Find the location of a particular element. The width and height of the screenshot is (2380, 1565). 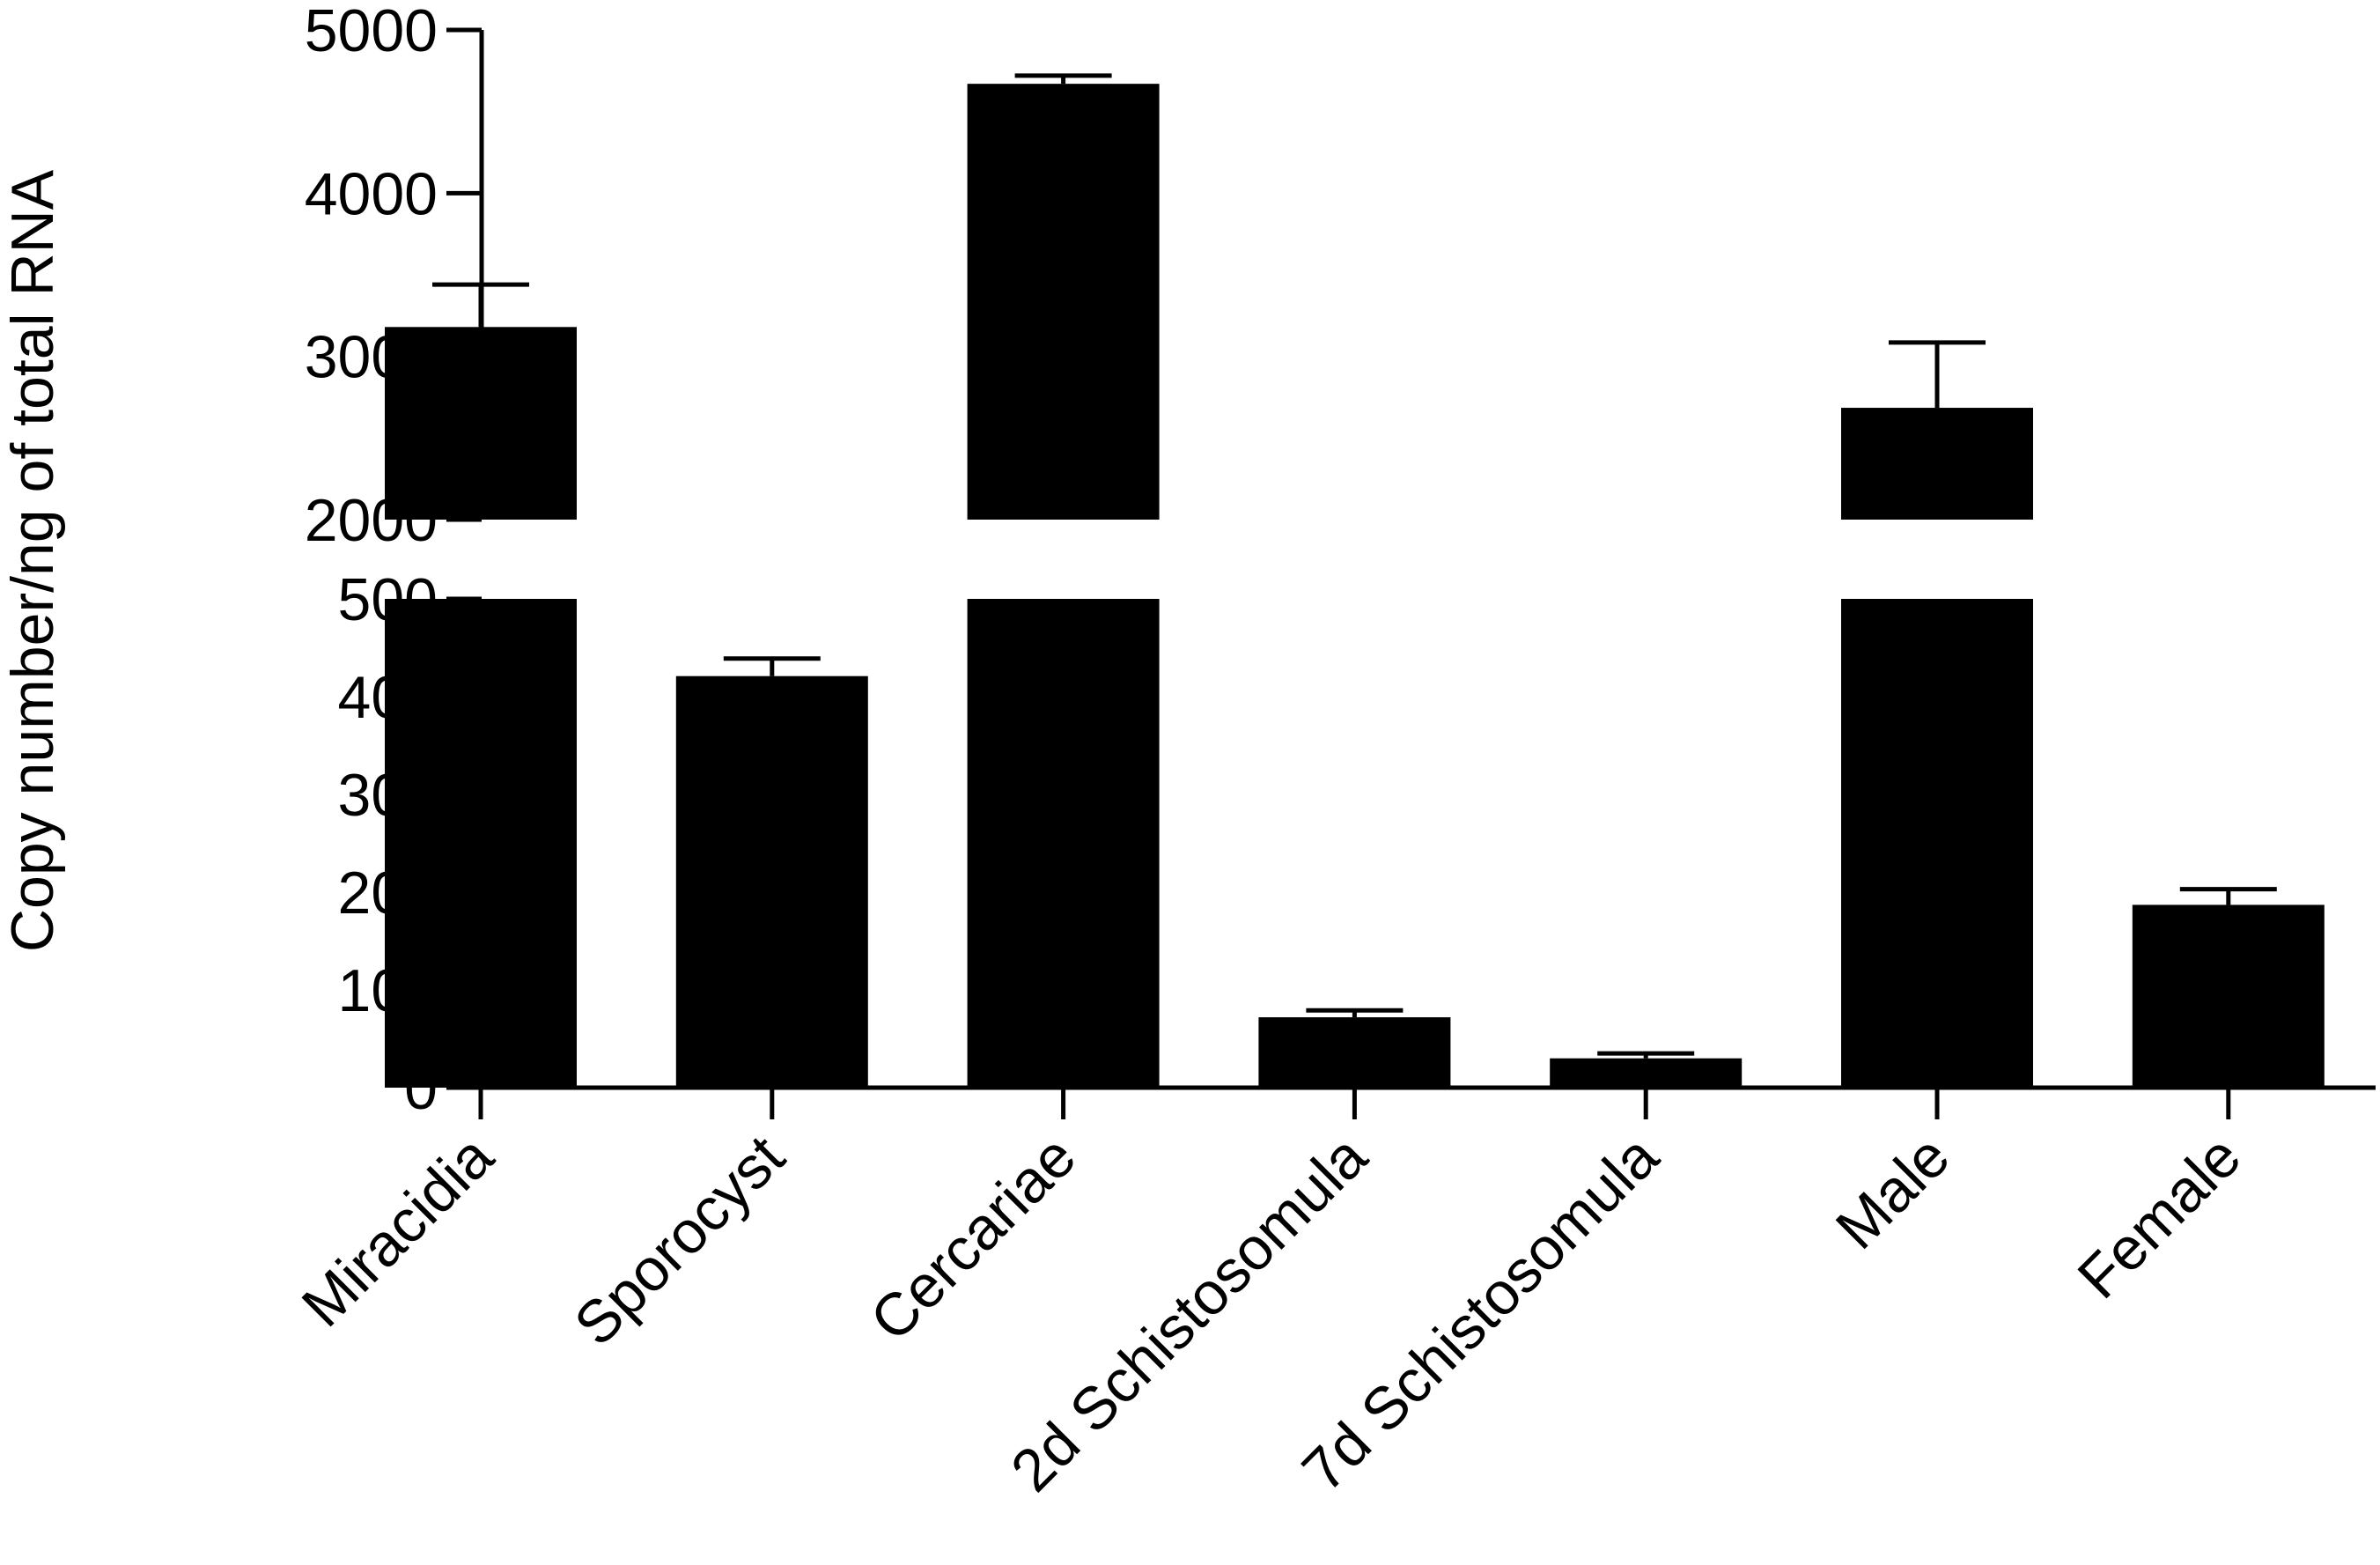

x-tick-label: Male is located at coordinates (1893, 1192).